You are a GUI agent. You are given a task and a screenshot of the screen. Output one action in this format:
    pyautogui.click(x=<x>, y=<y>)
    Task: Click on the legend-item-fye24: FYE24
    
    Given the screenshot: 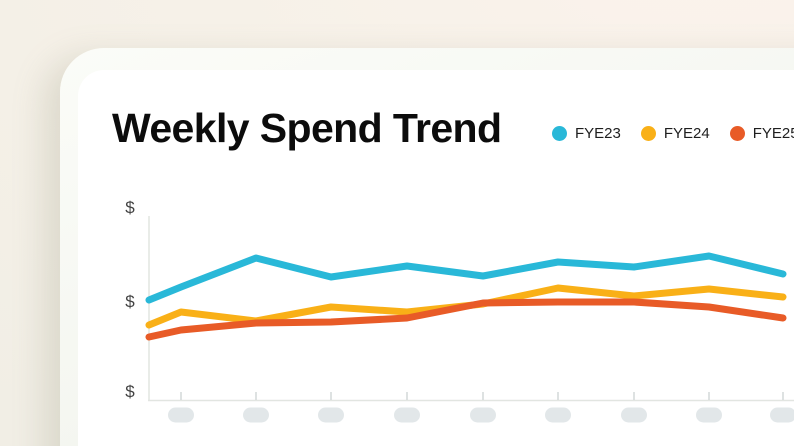 What is the action you would take?
    pyautogui.click(x=675, y=133)
    